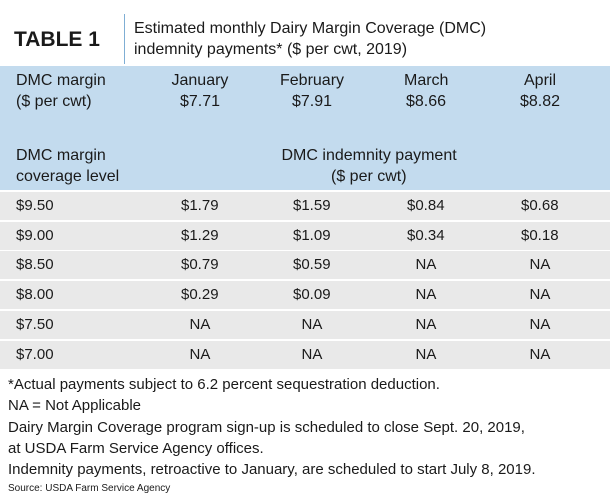 This screenshot has width=610, height=503. What do you see at coordinates (426, 235) in the screenshot?
I see `table-cell: $0.34` at bounding box center [426, 235].